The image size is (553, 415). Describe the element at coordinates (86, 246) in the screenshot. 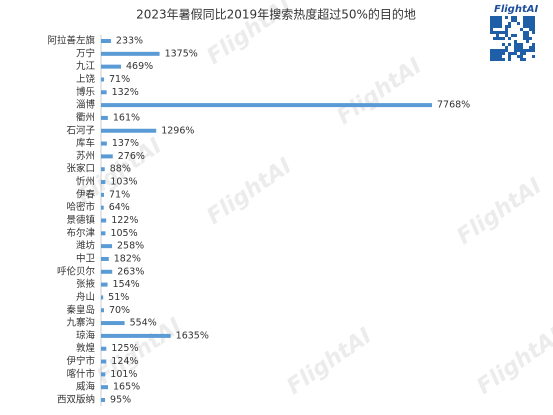

I see `category-label: 潍坊` at that location.